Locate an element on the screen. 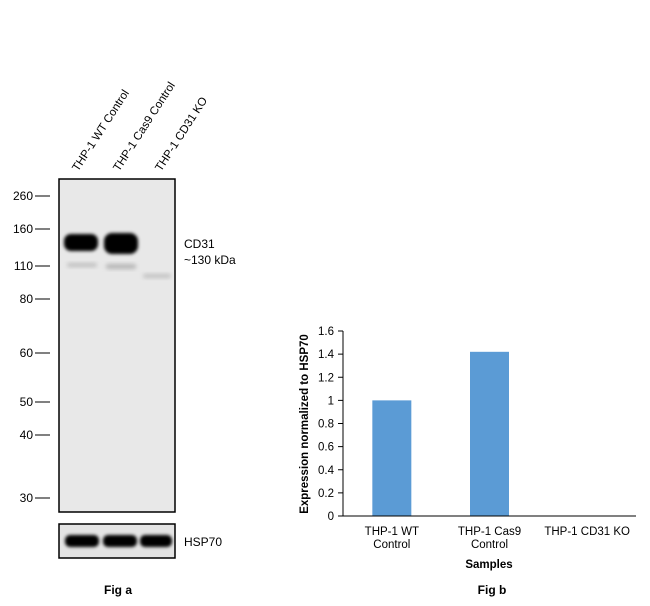 The image size is (650, 606). faint-band-lane1 is located at coordinates (82, 265).